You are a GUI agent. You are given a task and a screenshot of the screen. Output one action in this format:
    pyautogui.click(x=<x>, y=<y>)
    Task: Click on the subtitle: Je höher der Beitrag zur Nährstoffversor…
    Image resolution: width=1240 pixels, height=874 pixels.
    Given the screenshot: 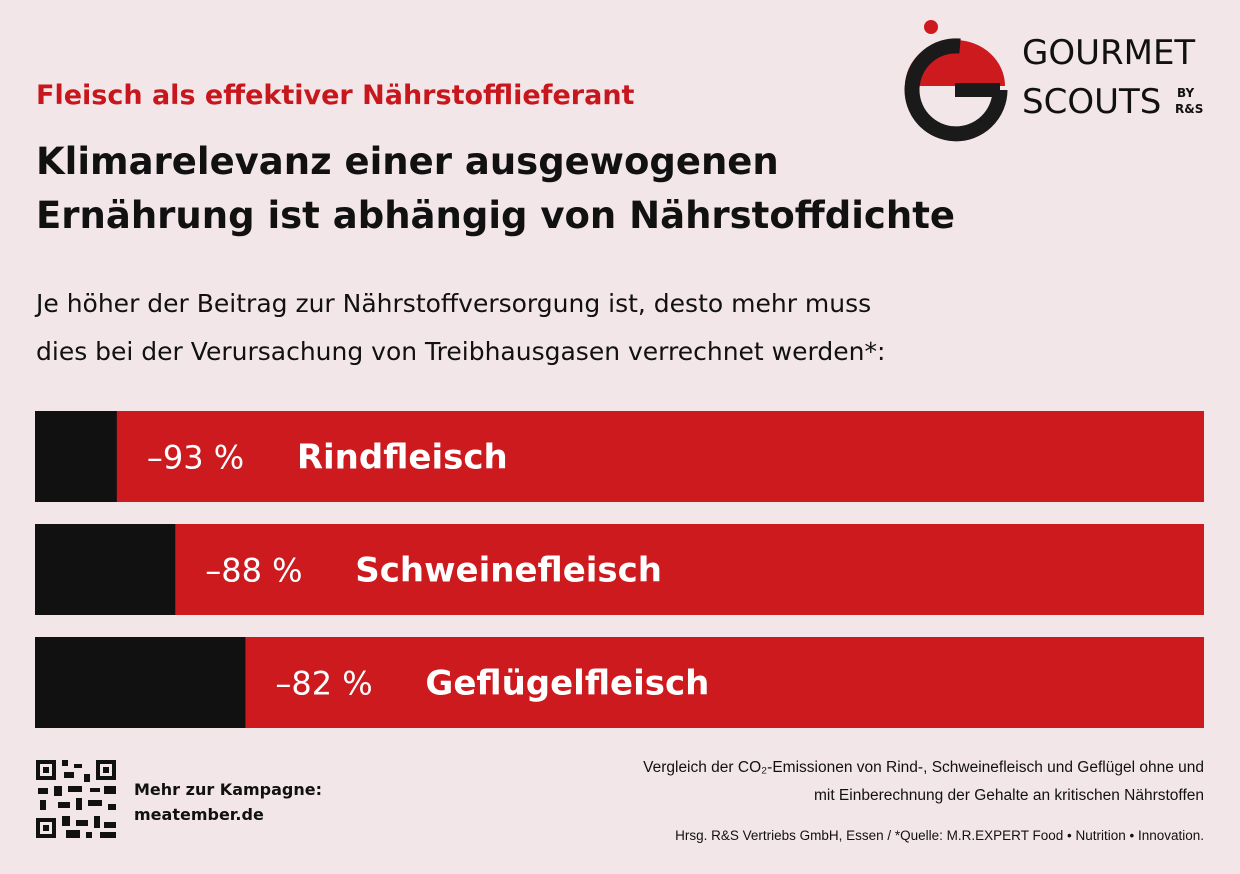 What is the action you would take?
    pyautogui.click(x=452, y=303)
    